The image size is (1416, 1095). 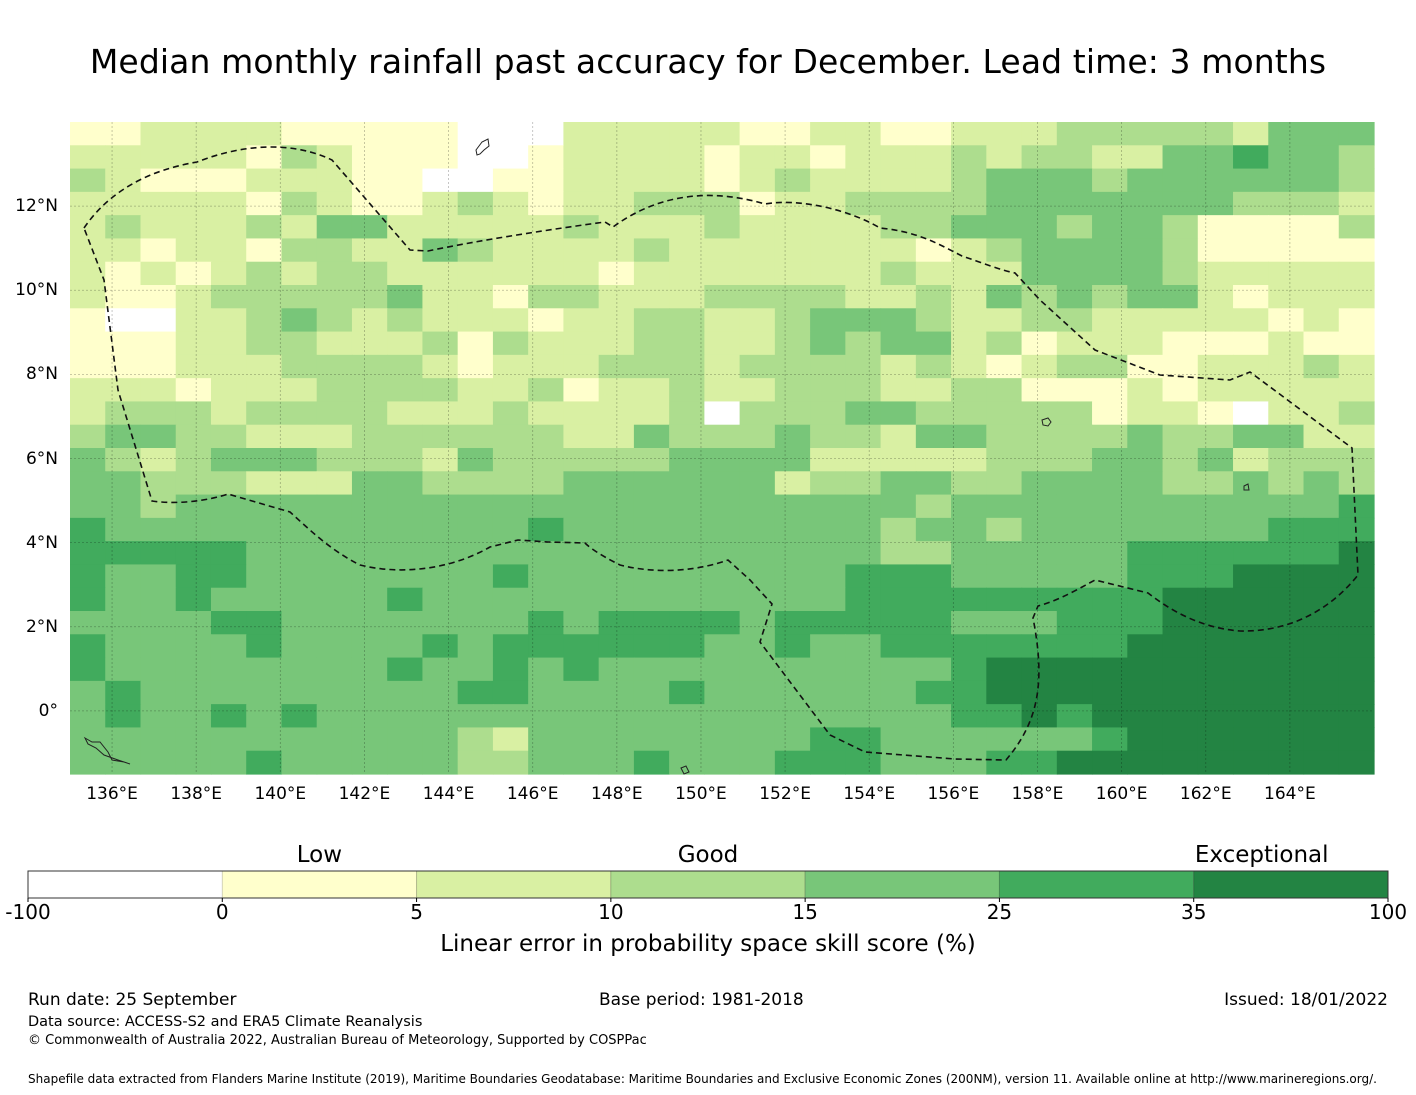 What do you see at coordinates (41, 458) in the screenshot?
I see `y-tick-label: 6°N` at bounding box center [41, 458].